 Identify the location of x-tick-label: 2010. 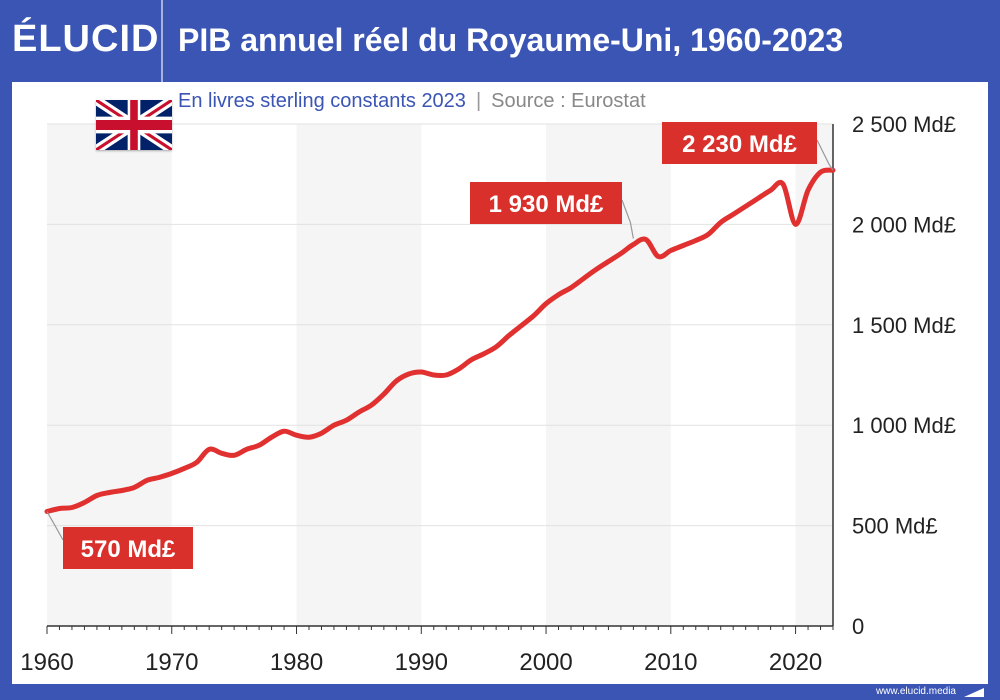
(670, 662).